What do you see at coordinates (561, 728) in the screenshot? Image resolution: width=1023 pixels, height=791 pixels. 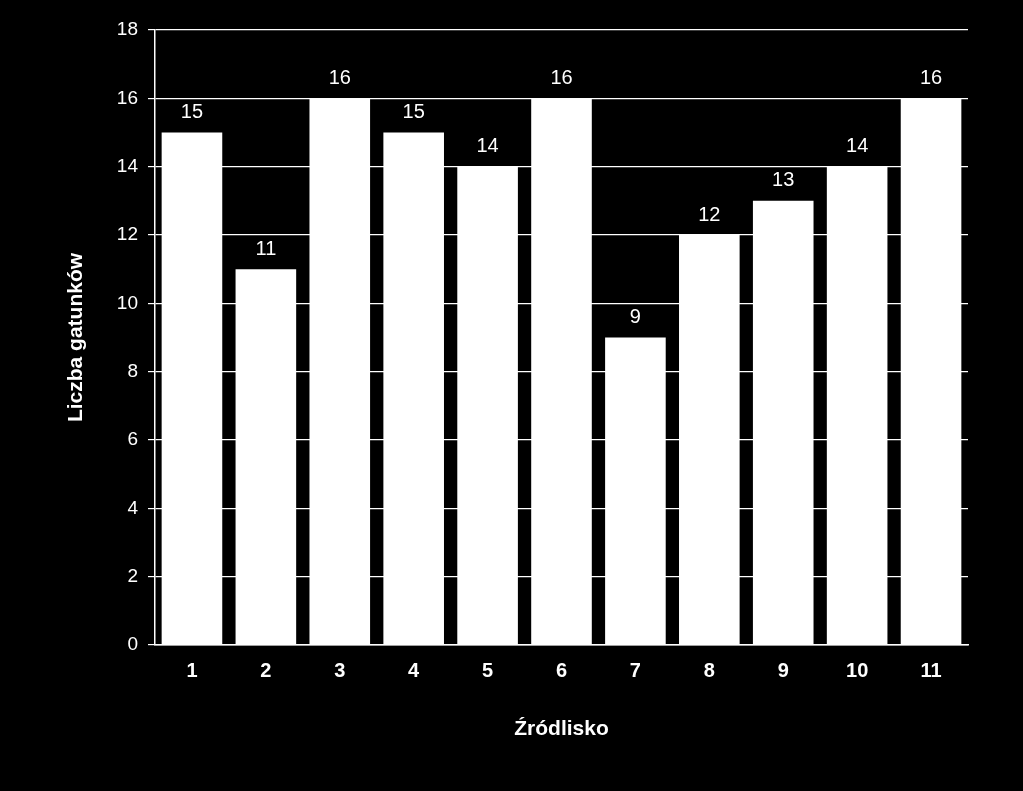 I see `x-axis-title: Źródlisko` at bounding box center [561, 728].